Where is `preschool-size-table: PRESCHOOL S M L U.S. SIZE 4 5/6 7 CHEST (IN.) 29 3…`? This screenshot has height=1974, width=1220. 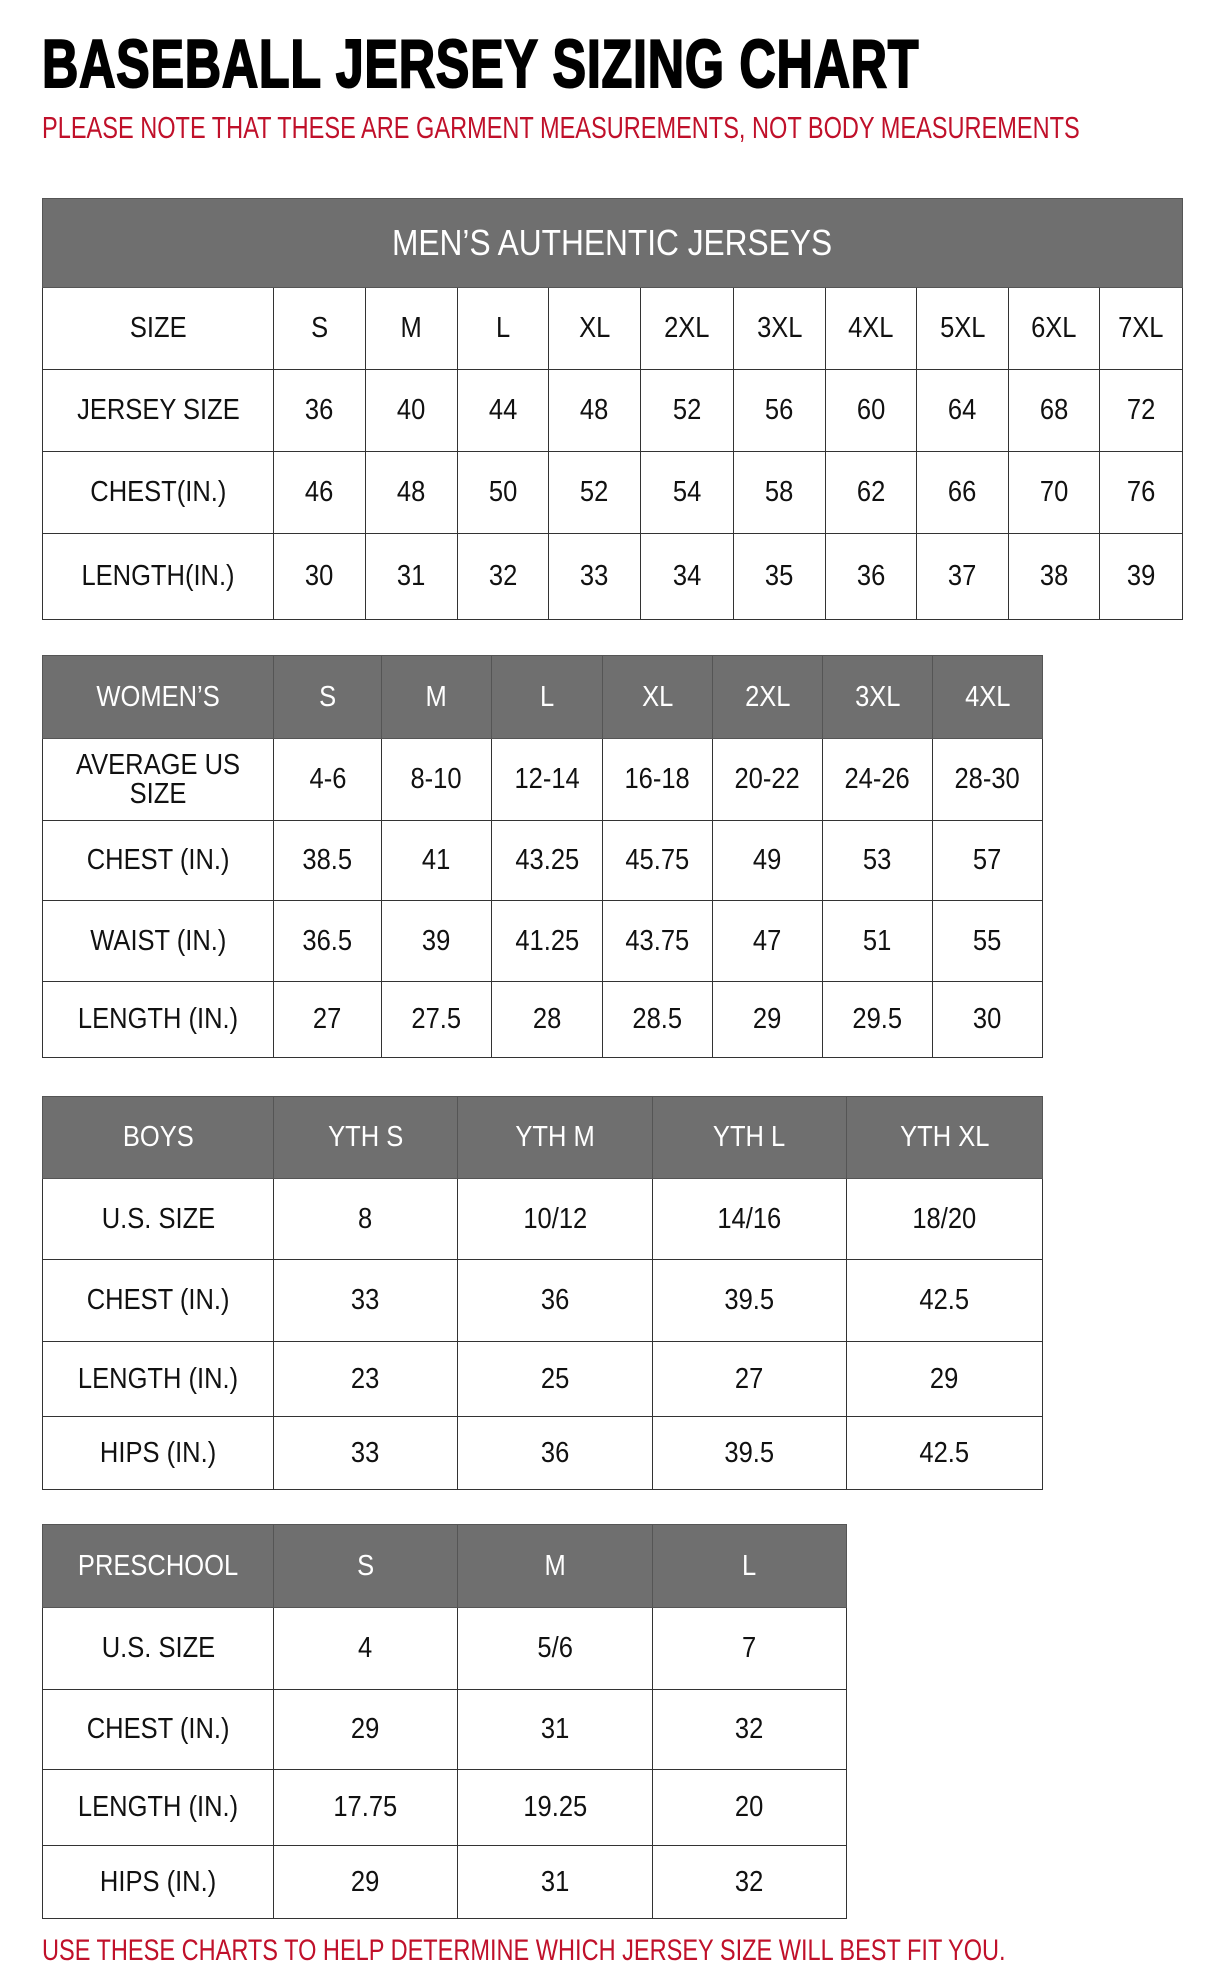
preschool-size-table: PRESCHOOL S M L U.S. SIZE 4 5/6 7 CHEST (IN.) 29 3… is located at coordinates (444, 1721).